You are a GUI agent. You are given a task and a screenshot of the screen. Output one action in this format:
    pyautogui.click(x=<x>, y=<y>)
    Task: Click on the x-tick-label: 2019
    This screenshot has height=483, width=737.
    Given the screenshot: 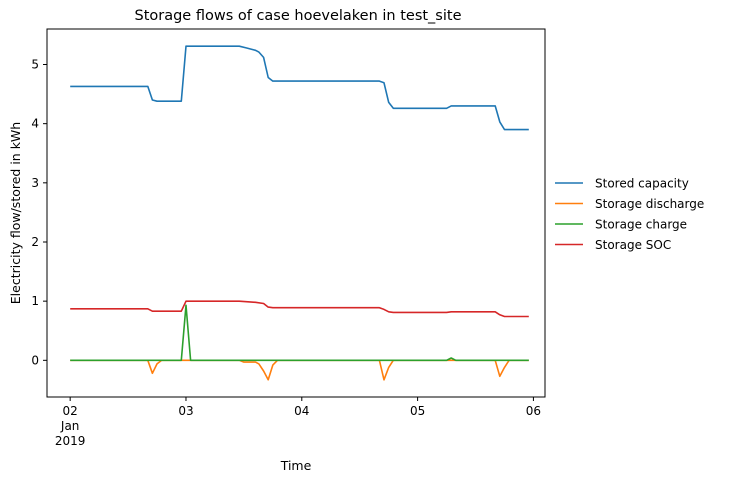 What is the action you would take?
    pyautogui.click(x=70, y=441)
    